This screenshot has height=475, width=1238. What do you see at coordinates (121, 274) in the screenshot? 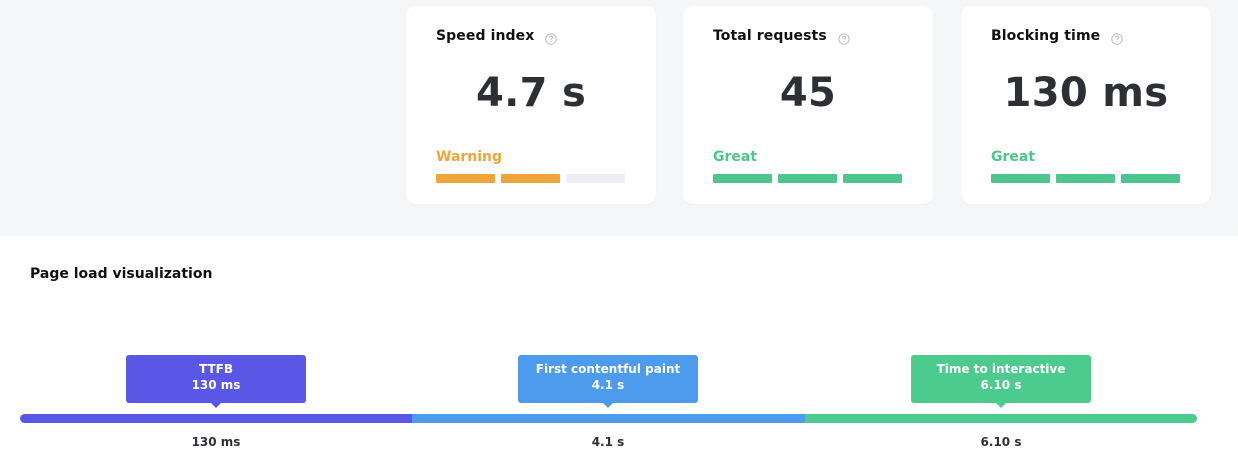
I see `section-title: Page load visualization` at bounding box center [121, 274].